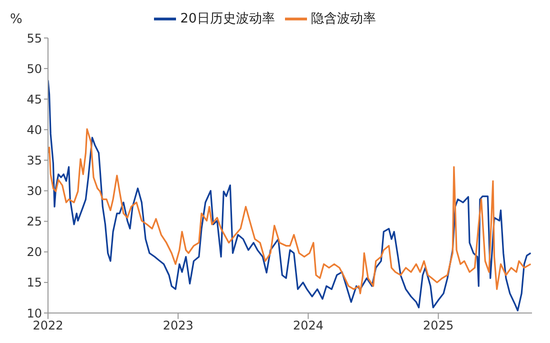 This screenshot has height=343, width=550. Describe the element at coordinates (34, 191) in the screenshot. I see `y-tick-label: 30` at that location.